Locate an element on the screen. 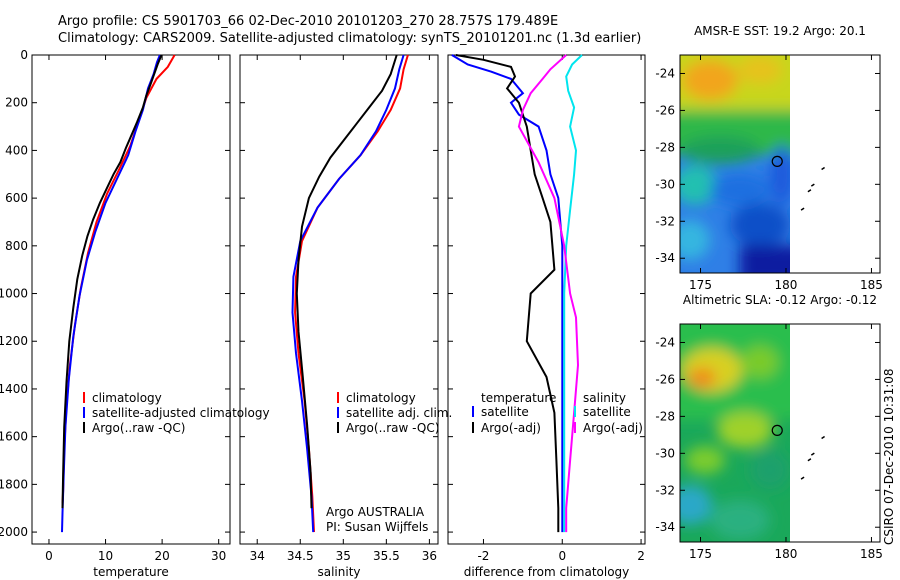 The height and width of the screenshot is (580, 900). depth-tick-label: 1200 is located at coordinates (14, 341).